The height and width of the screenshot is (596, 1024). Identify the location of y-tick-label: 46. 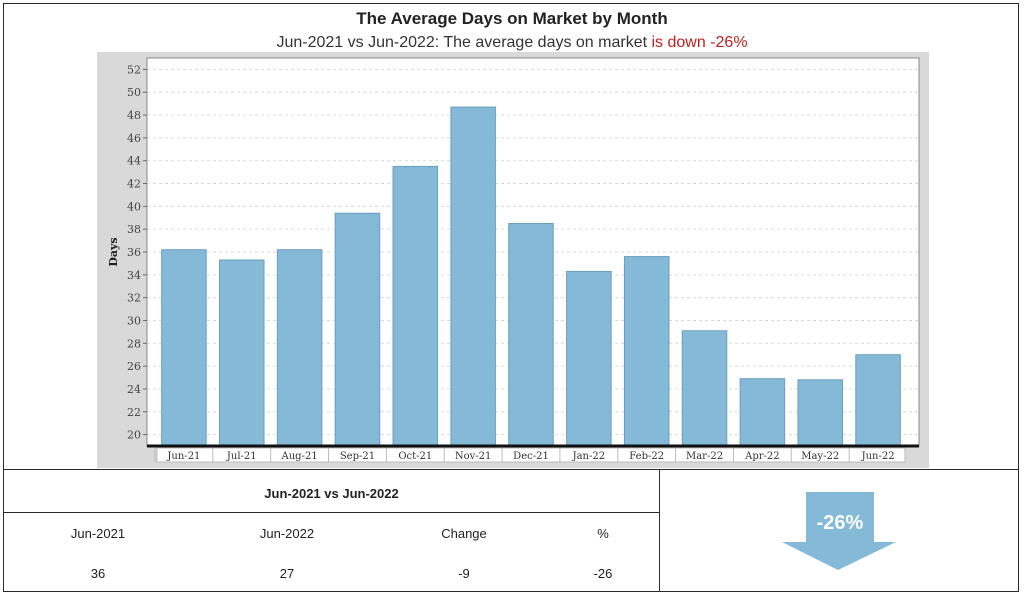
(134, 138).